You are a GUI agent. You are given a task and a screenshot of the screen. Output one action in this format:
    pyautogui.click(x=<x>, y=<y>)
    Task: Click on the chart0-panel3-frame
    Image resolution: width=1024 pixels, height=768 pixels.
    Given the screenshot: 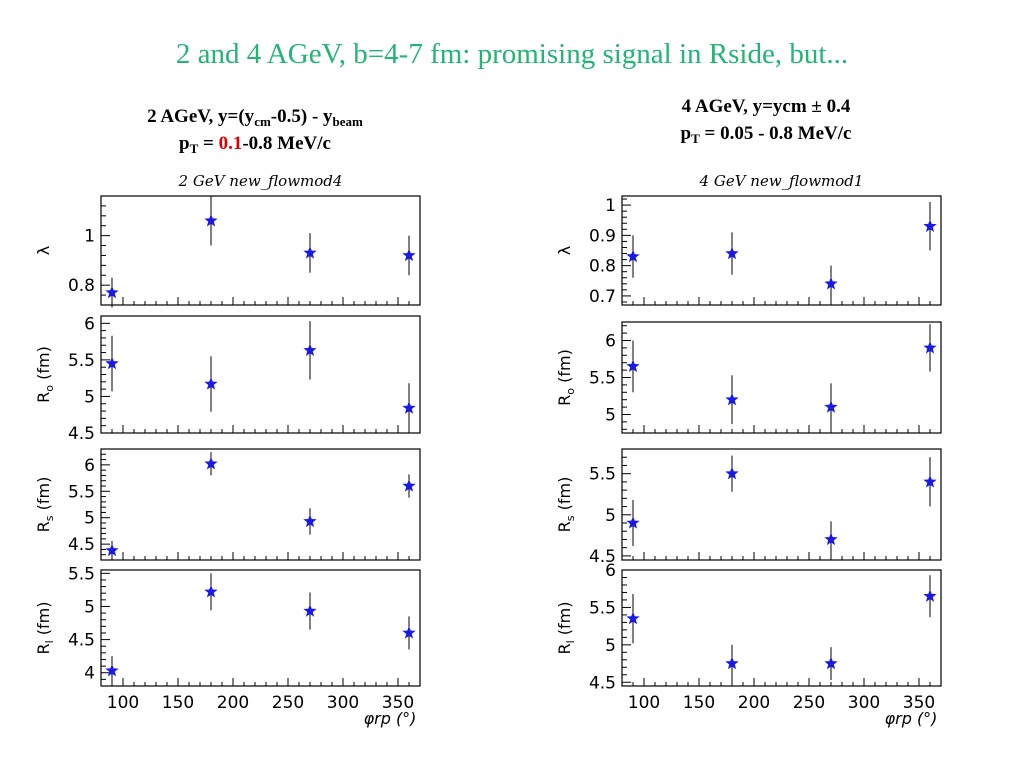 What is the action you would take?
    pyautogui.click(x=260, y=628)
    